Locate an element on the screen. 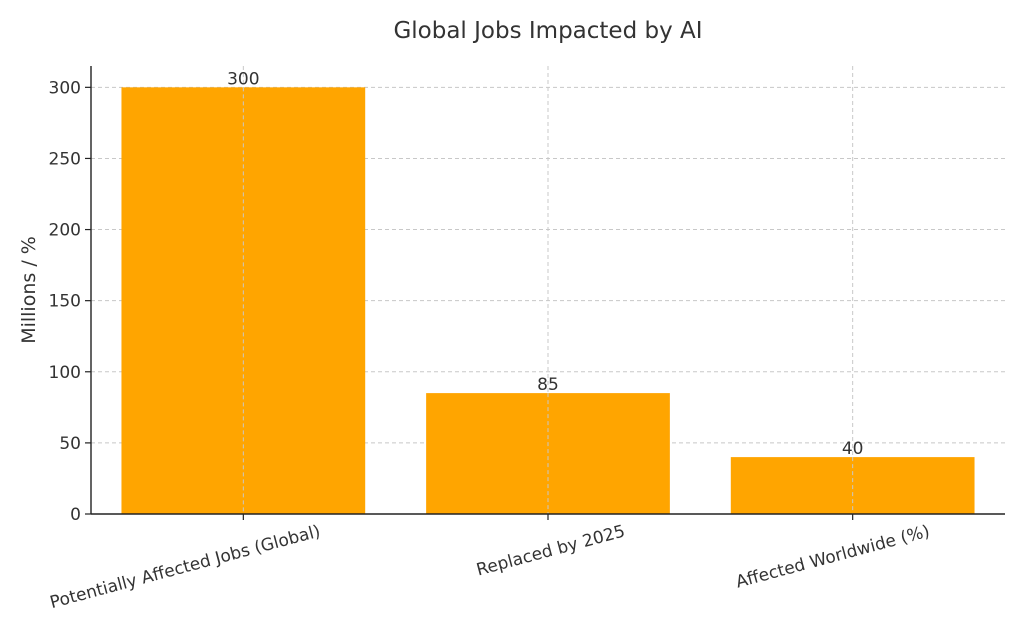 Image resolution: width=1024 pixels, height=640 pixels. x-tick-label: Affected Worldwide (%) is located at coordinates (833, 557).